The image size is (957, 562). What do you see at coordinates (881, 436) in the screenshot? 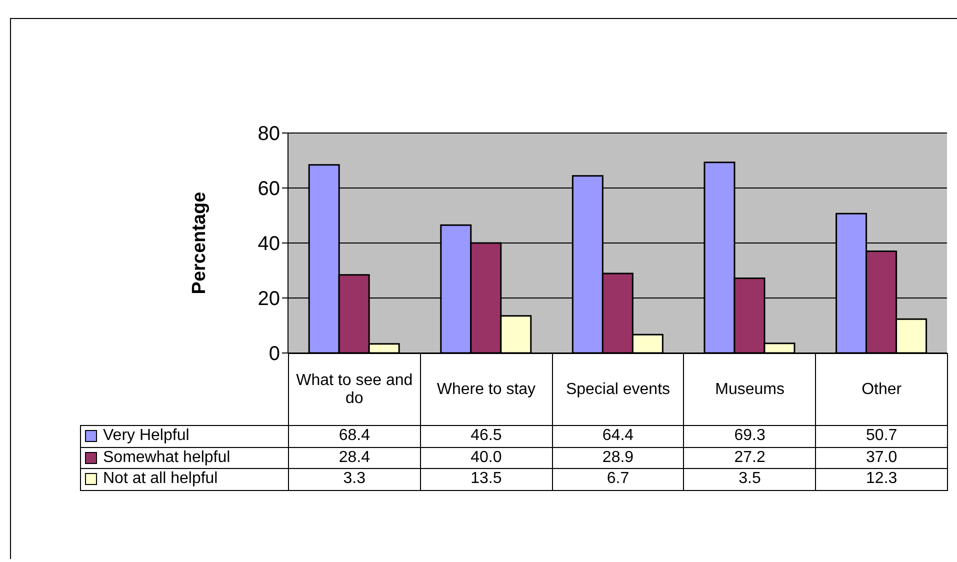
I see `data-label: 50.7` at bounding box center [881, 436].